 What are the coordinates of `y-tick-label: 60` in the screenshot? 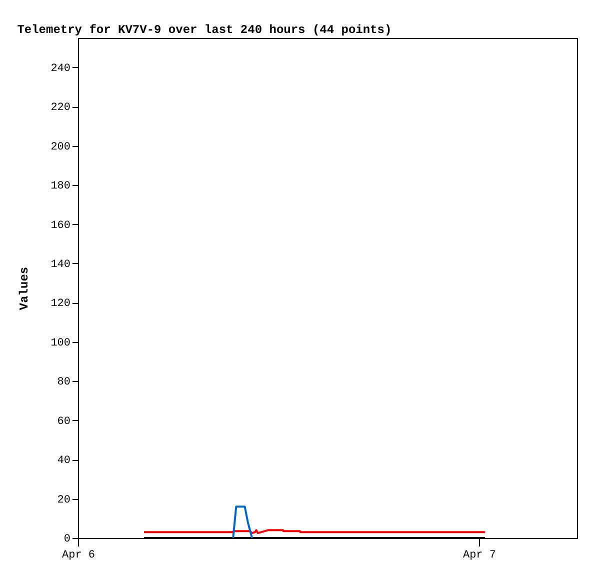 It's located at (63, 422).